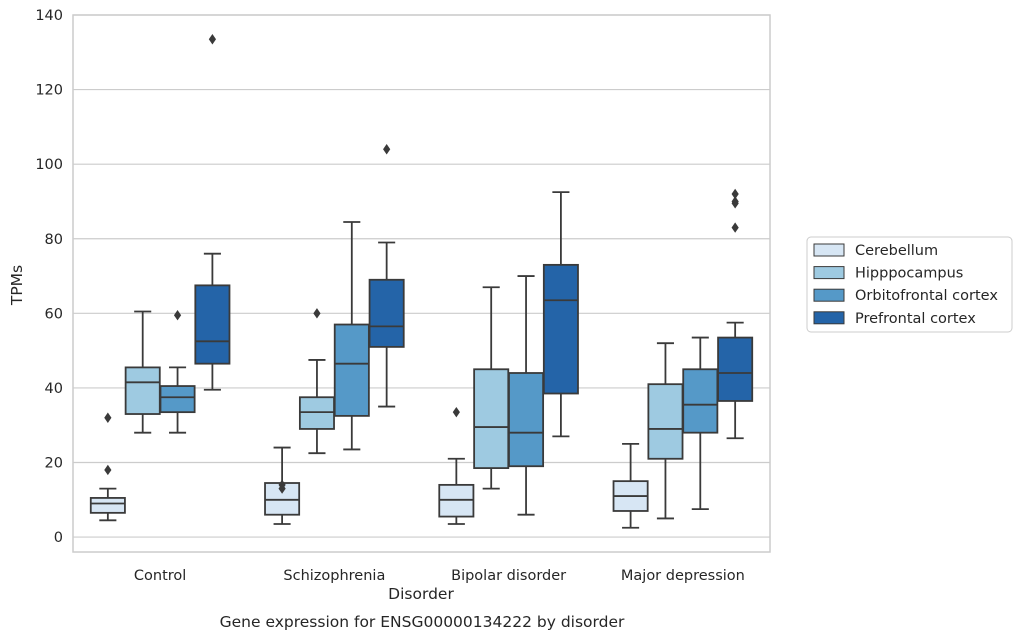 Image resolution: width=1023 pixels, height=639 pixels. Describe the element at coordinates (334, 576) in the screenshot. I see `x-tick-label: Schizophrenia` at that location.